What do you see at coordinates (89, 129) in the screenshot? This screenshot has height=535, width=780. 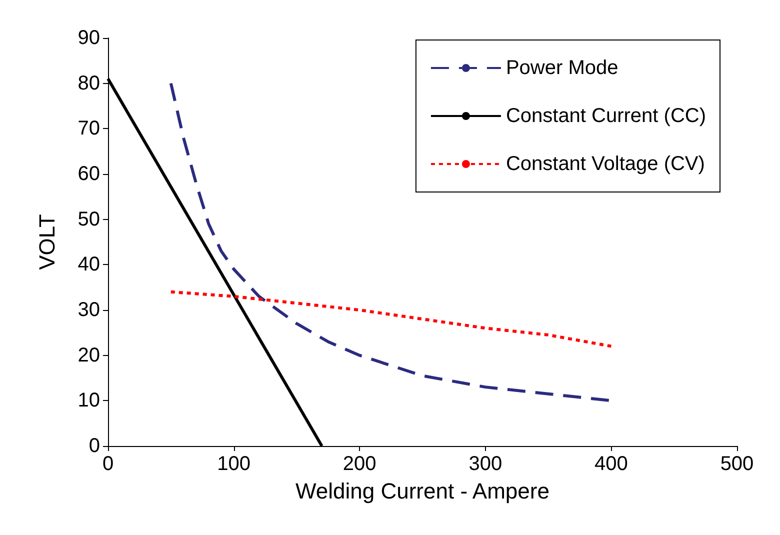 I see `y-tick-label: 70` at bounding box center [89, 129].